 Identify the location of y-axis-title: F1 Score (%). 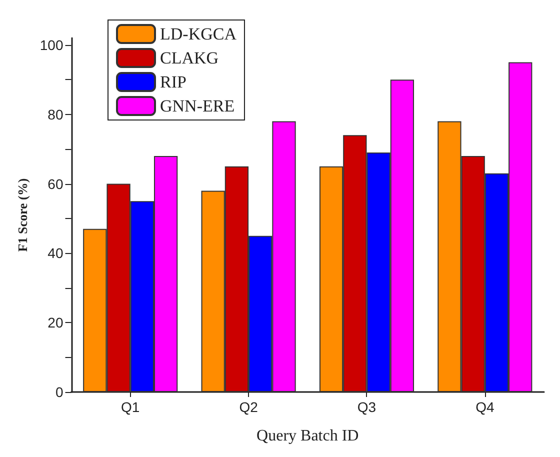
(22, 215).